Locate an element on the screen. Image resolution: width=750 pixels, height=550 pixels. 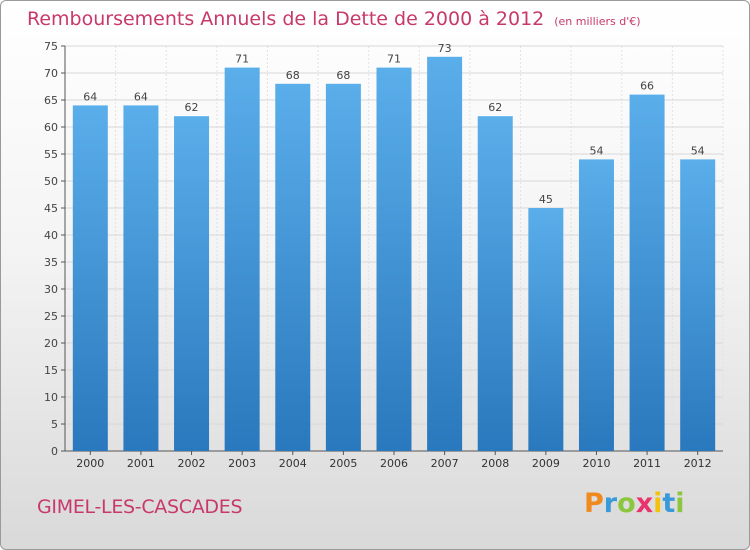
y-tick-label: 25 is located at coordinates (51, 316).